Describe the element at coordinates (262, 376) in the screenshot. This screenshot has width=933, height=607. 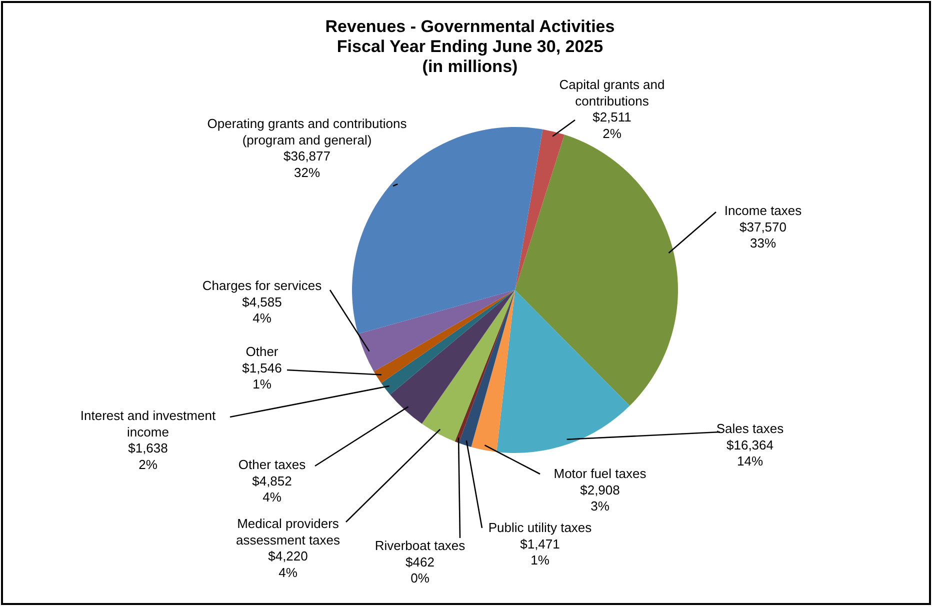
I see `data-label: $1,546 1%` at that location.